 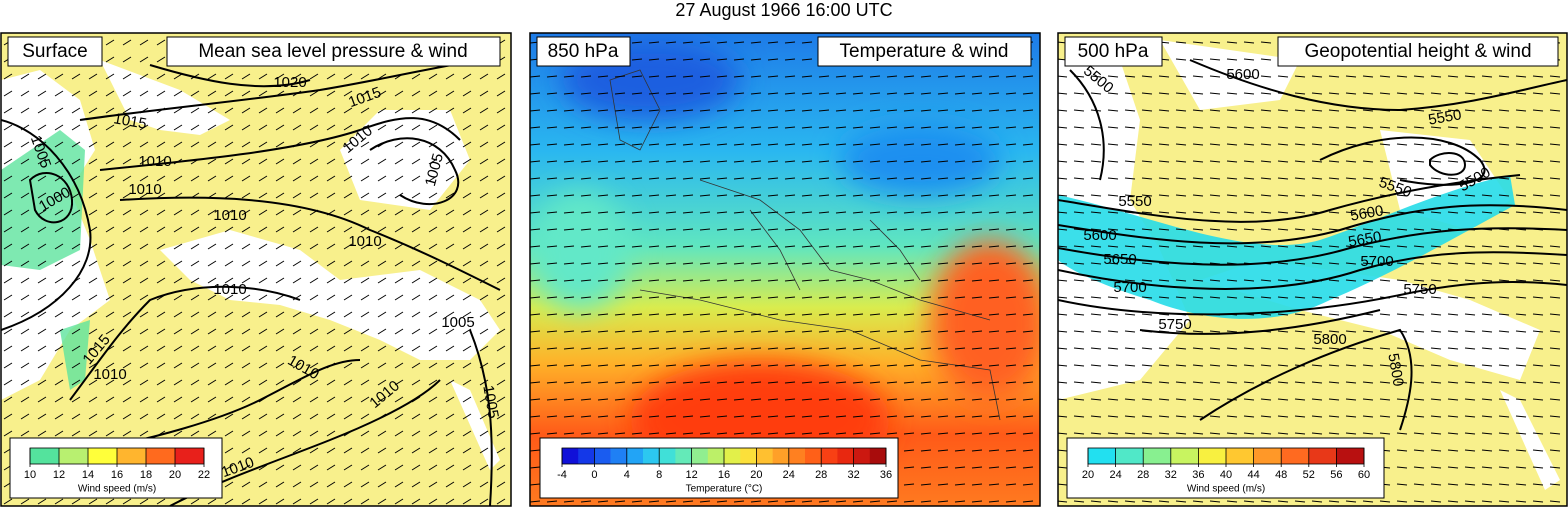 I want to click on colorbar-label: Temperature (°C), so click(x=724, y=489).